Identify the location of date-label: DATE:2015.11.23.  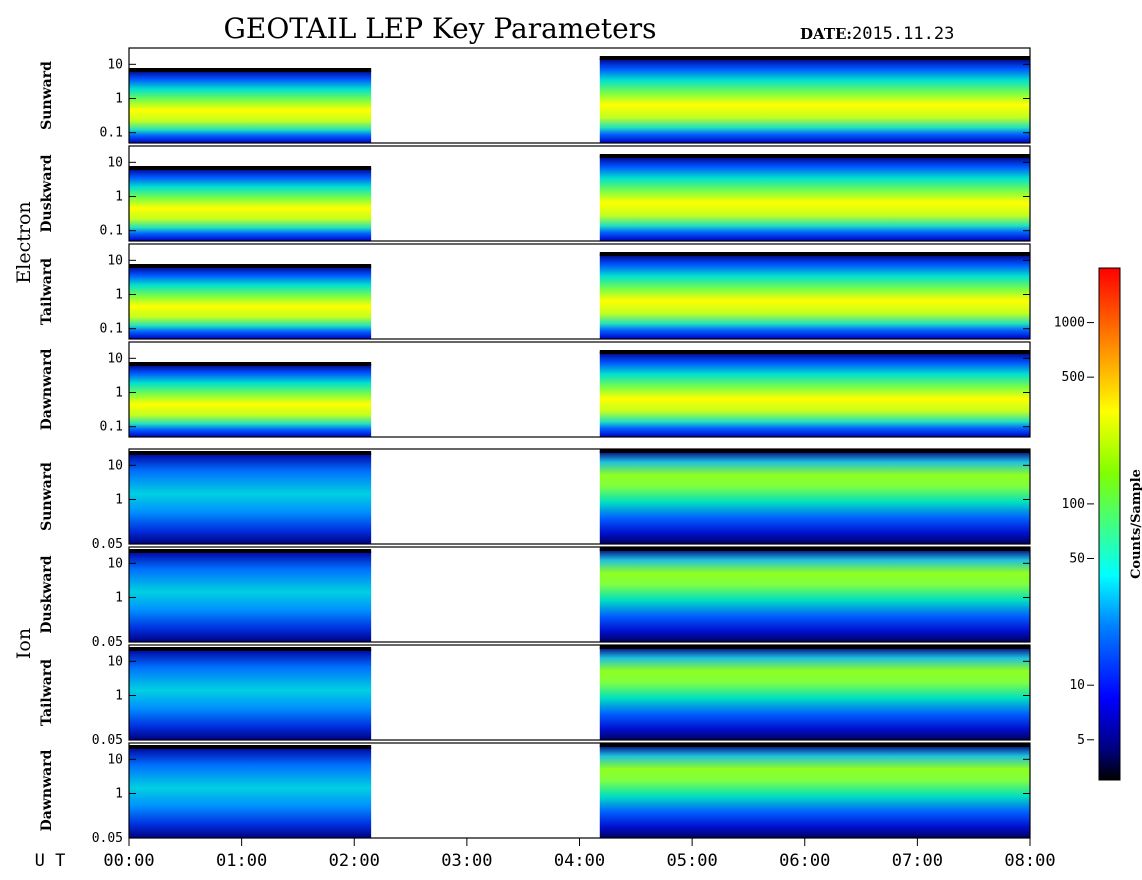
(877, 34).